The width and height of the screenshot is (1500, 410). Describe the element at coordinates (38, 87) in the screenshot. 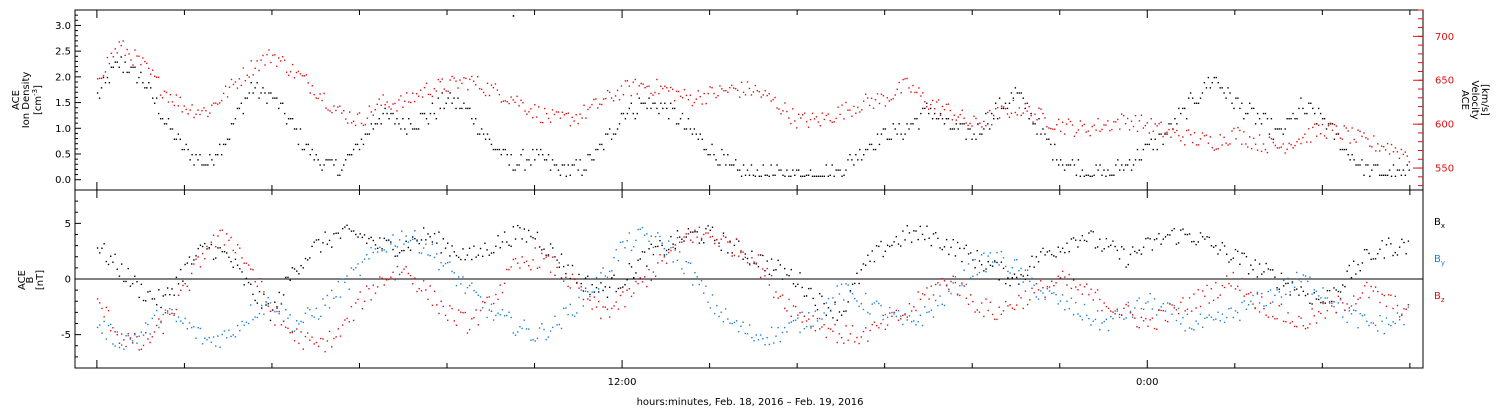

I see `density-unit-end: ]` at that location.